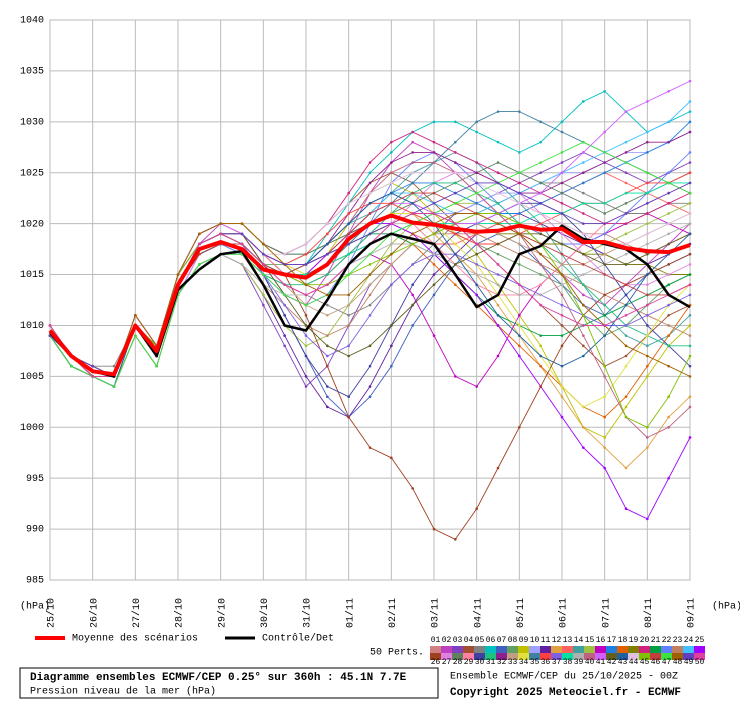  What do you see at coordinates (513, 640) in the screenshot?
I see `legend-label: 08` at bounding box center [513, 640].